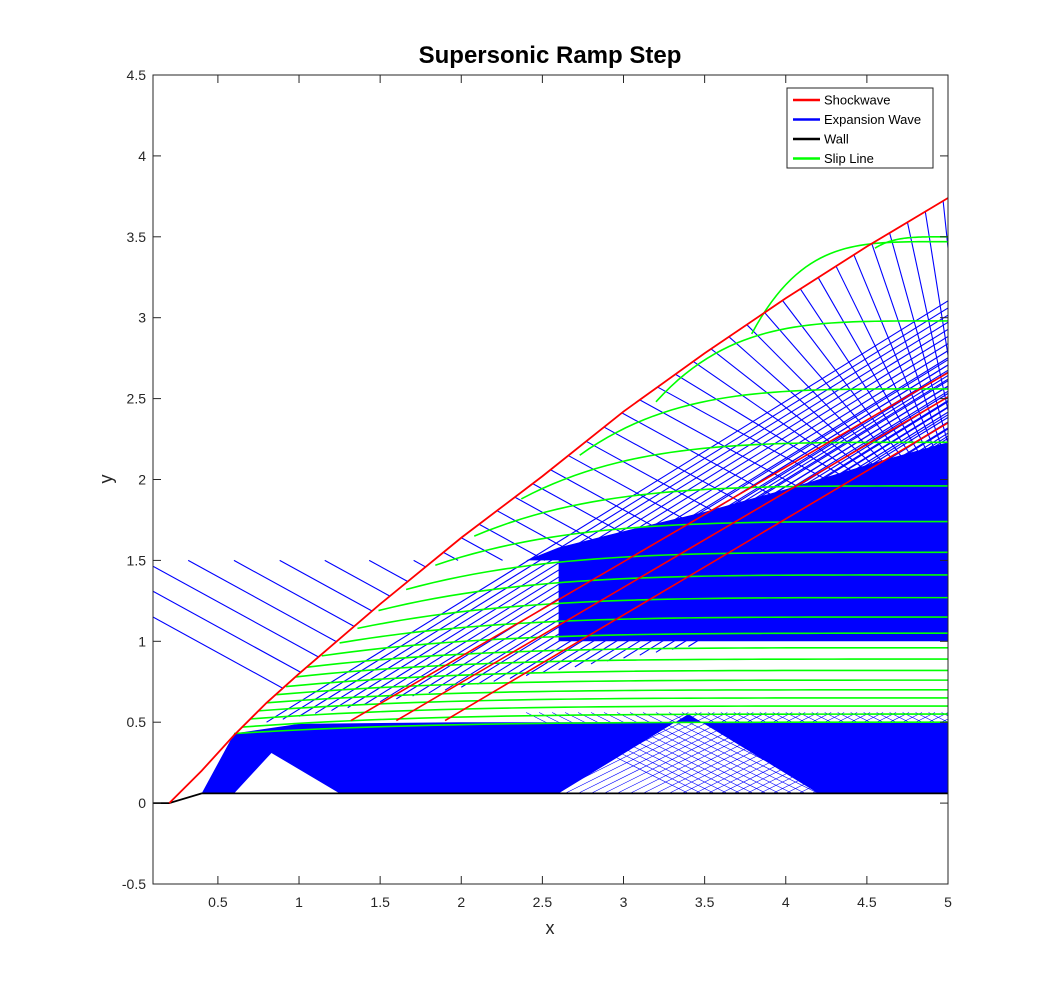 The width and height of the screenshot is (1064, 993). What do you see at coordinates (142, 156) in the screenshot?
I see `y-tick-label: 4` at bounding box center [142, 156].